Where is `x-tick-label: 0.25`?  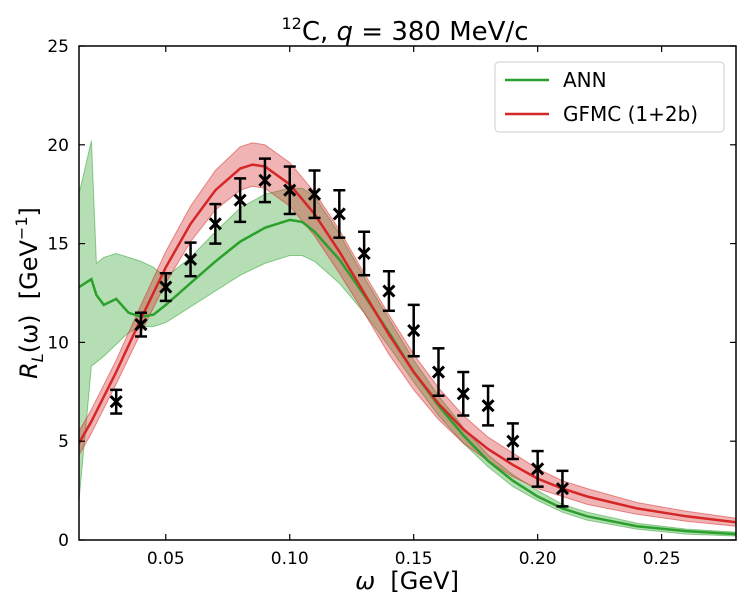 x-tick-label: 0.25 is located at coordinates (662, 559).